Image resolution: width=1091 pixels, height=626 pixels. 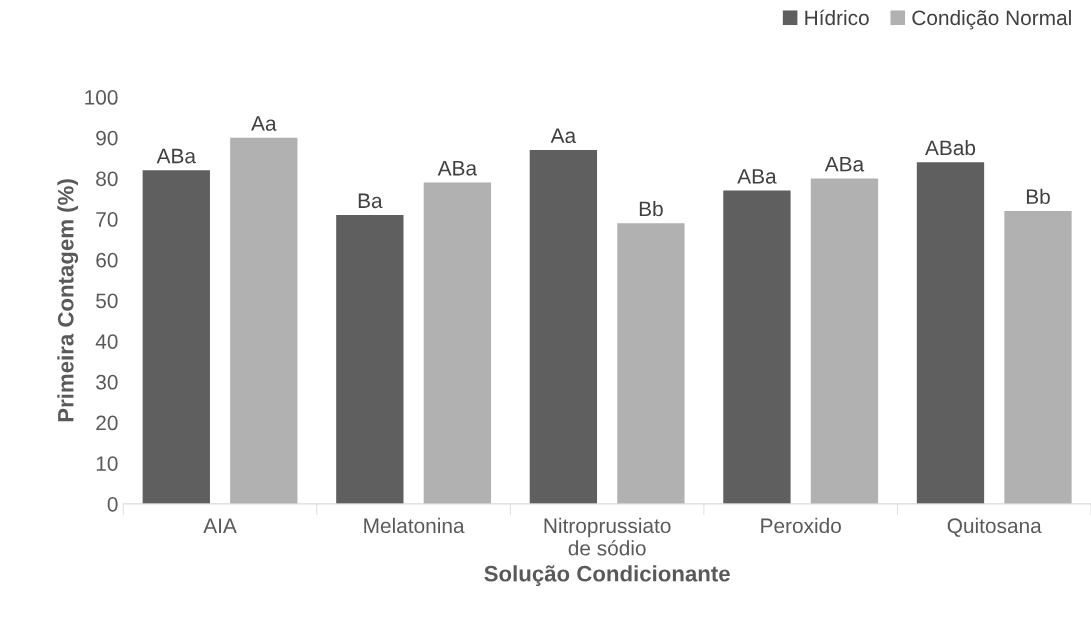 I want to click on x-tick-label: Nitroprussiato de sódio, so click(x=607, y=536).